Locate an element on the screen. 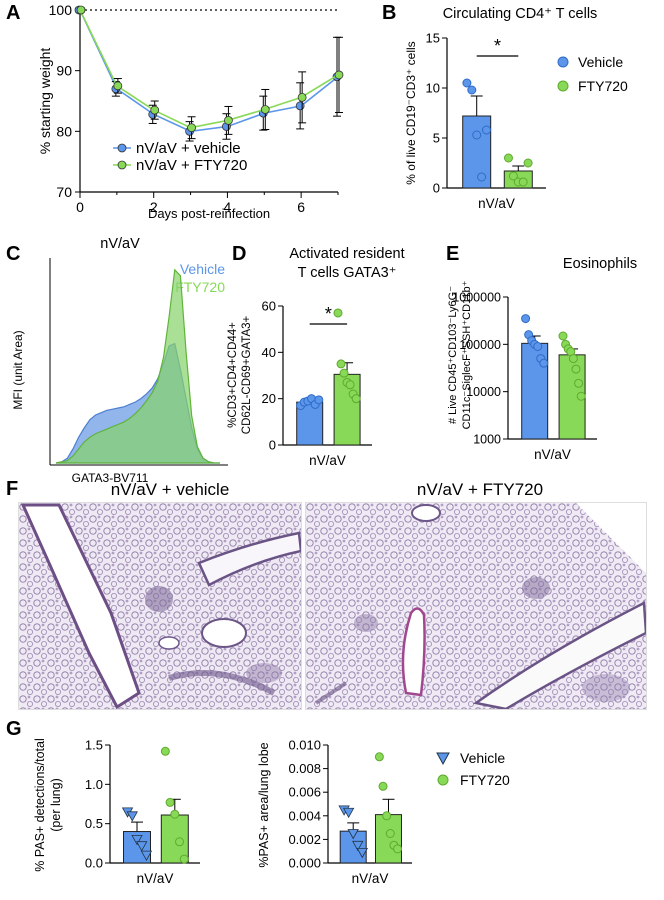 This screenshot has height=900, width=664. panel-d-xlabel: nV/aV is located at coordinates (327, 460).